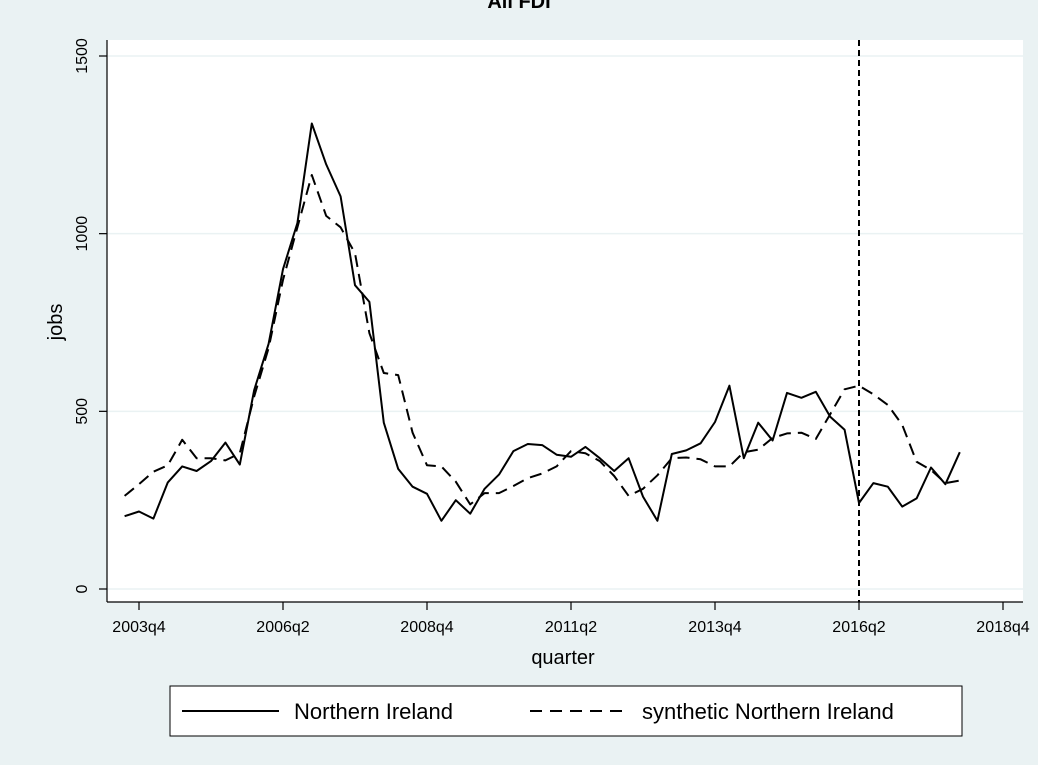  Describe the element at coordinates (82, 411) in the screenshot. I see `y-tick-label-500: 500` at that location.